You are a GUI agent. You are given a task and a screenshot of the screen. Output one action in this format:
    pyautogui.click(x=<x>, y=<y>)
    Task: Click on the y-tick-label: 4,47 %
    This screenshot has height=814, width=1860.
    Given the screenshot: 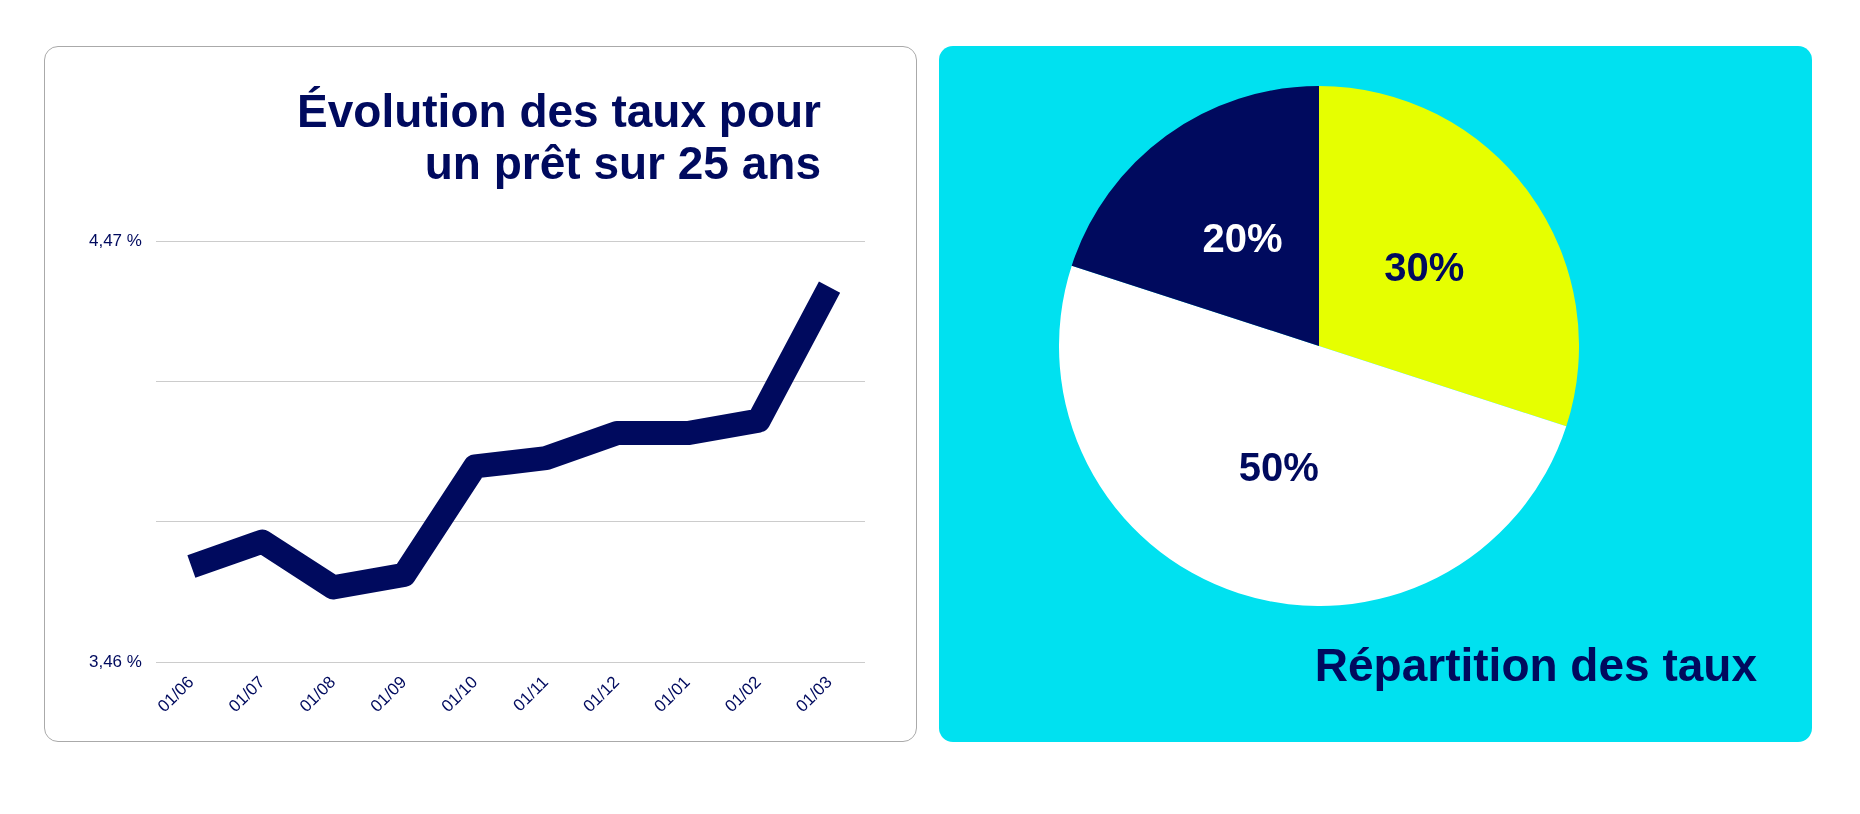 What is the action you would take?
    pyautogui.click(x=115, y=240)
    